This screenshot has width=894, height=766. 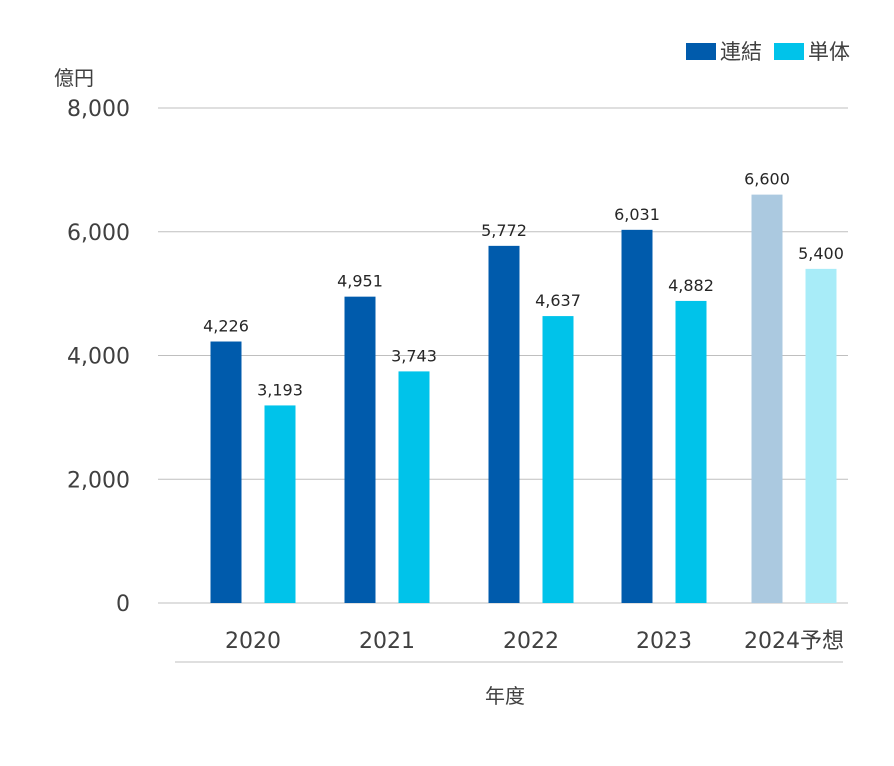 What do you see at coordinates (701, 51) in the screenshot?
I see `legend-swatch-consolidated` at bounding box center [701, 51].